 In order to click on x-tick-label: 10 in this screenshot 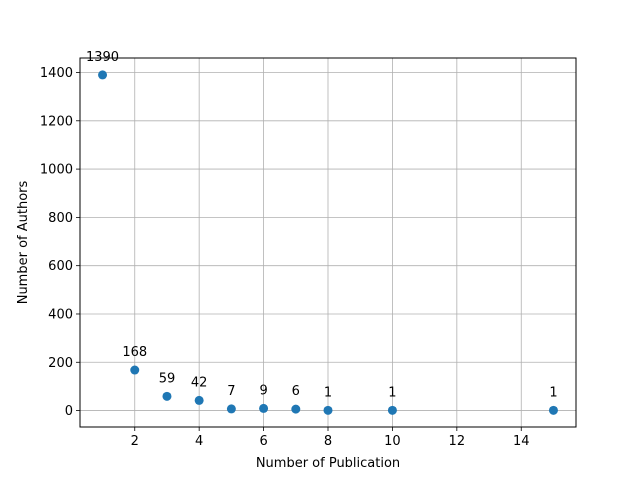, I will do `click(392, 441)`.